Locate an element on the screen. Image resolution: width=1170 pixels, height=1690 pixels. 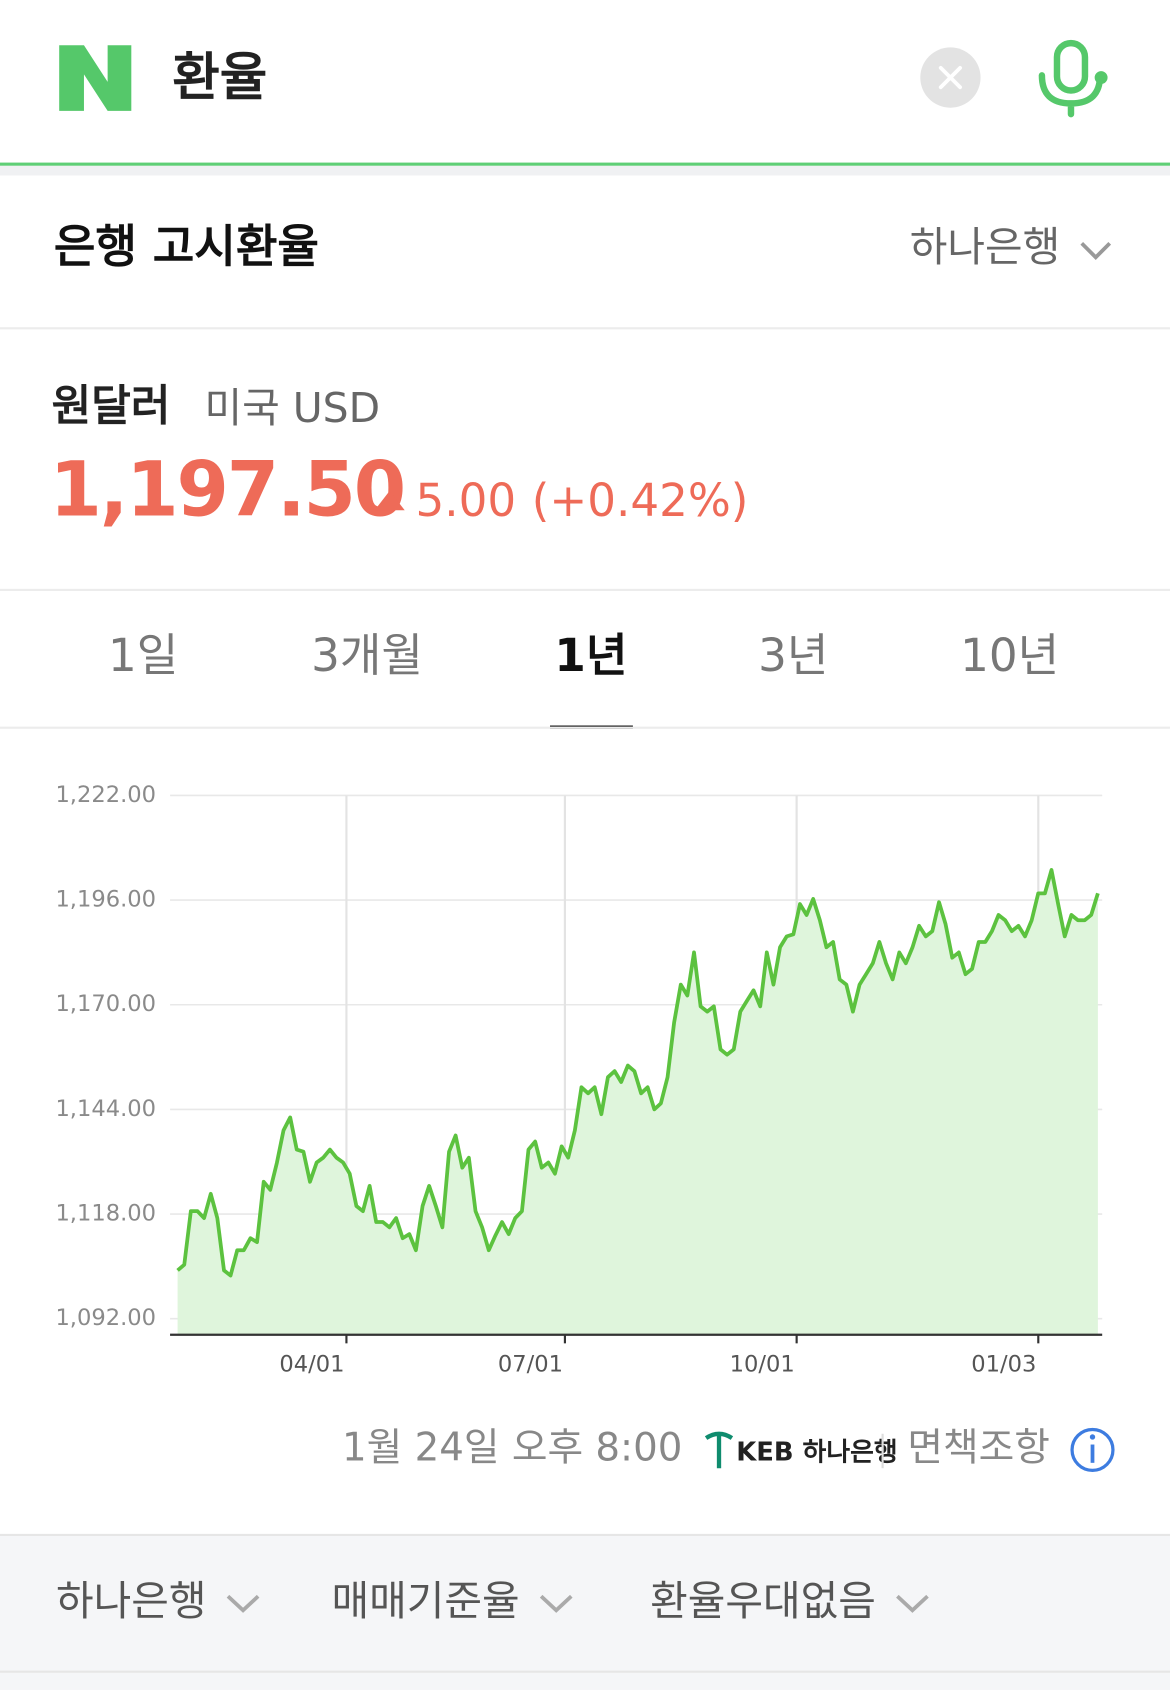
separator-band is located at coordinates (585, 170).